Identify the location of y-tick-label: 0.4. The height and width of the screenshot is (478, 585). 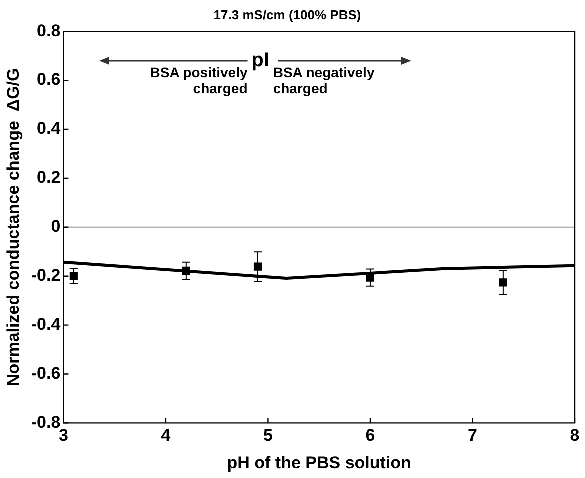
(49, 128).